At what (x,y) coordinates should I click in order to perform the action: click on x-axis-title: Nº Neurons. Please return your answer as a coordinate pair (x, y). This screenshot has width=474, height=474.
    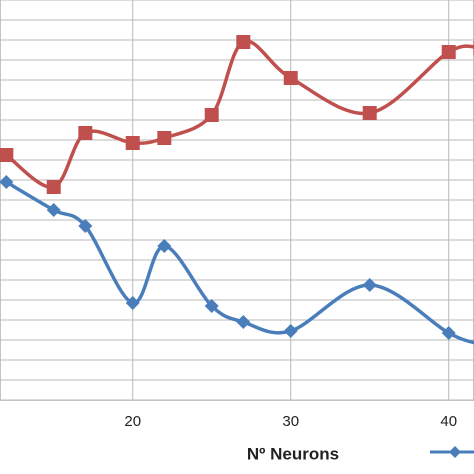
    Looking at the image, I should click on (293, 453).